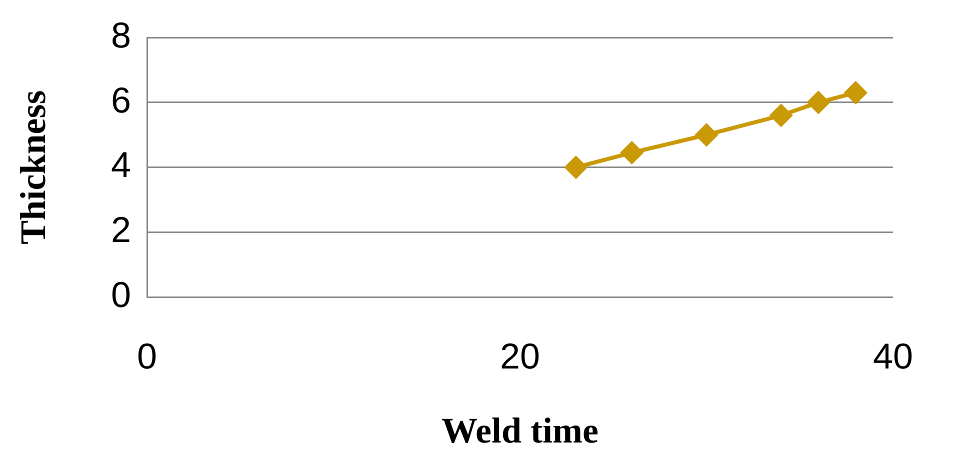 Image resolution: width=953 pixels, height=463 pixels. What do you see at coordinates (120, 99) in the screenshot?
I see `y-tick-label: 6` at bounding box center [120, 99].